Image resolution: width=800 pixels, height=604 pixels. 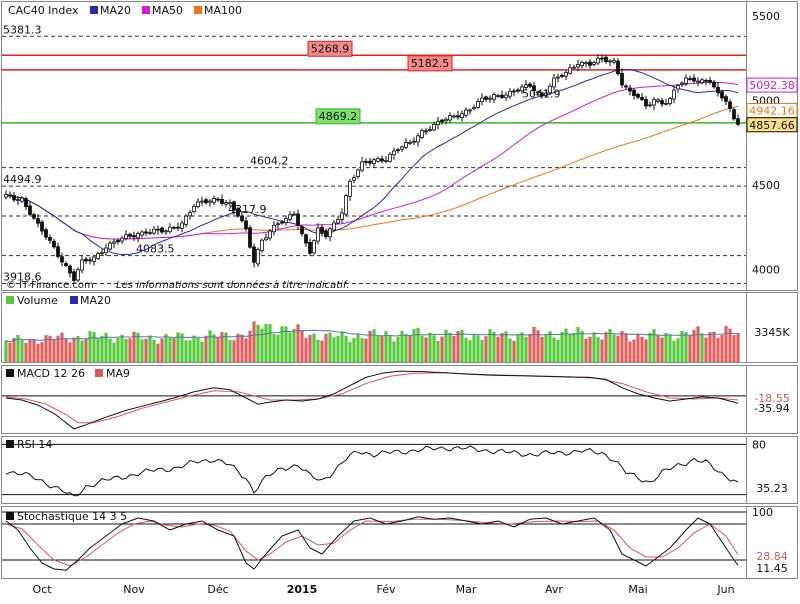 I want to click on legend-label: MA100, so click(x=223, y=10).